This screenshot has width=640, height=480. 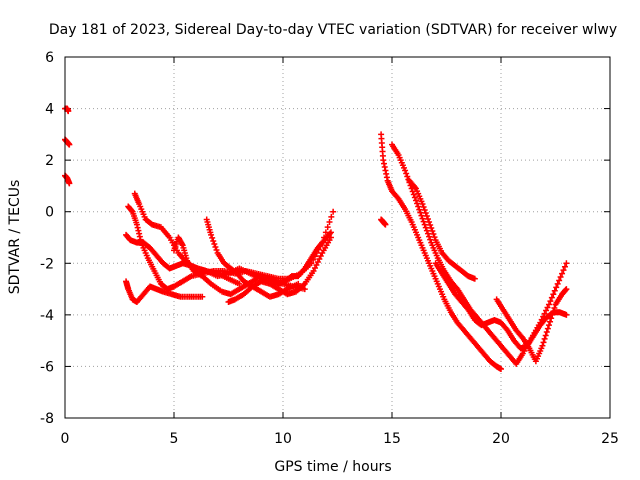 I want to click on y-tick-label: 0, so click(x=49, y=213).